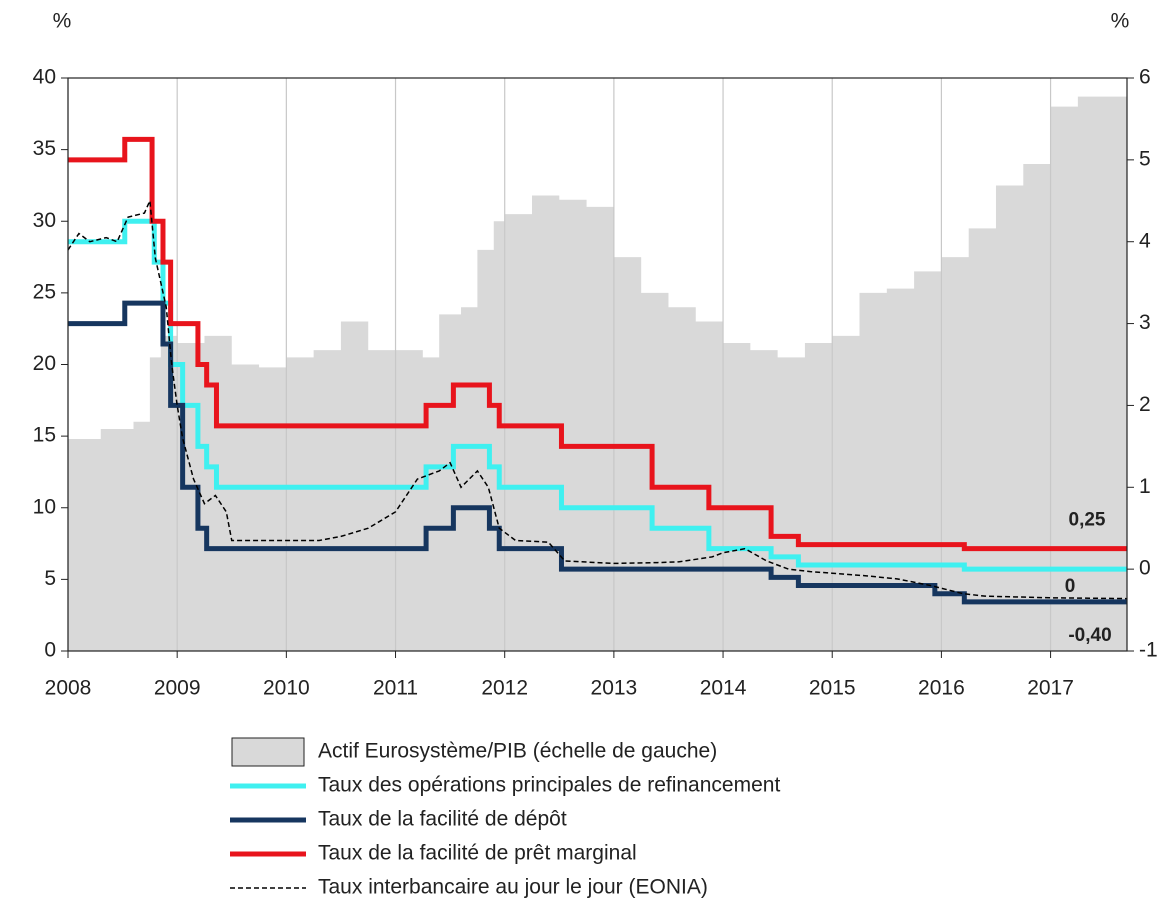  I want to click on legend-swatch, so click(268, 752).